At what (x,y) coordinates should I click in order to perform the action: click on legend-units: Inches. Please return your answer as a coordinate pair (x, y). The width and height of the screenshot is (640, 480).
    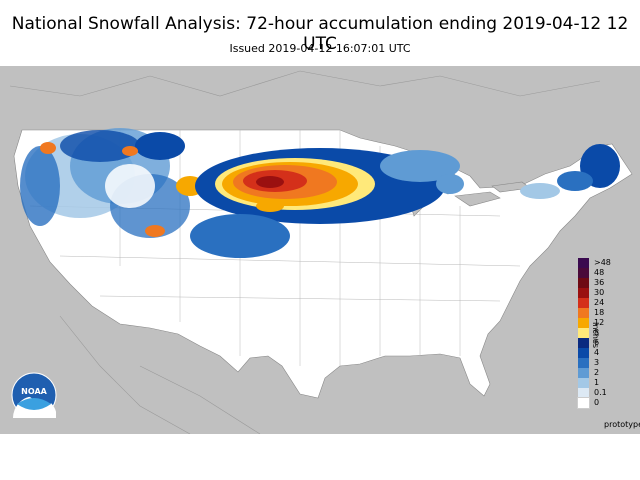
    Looking at the image, I should click on (595, 335).